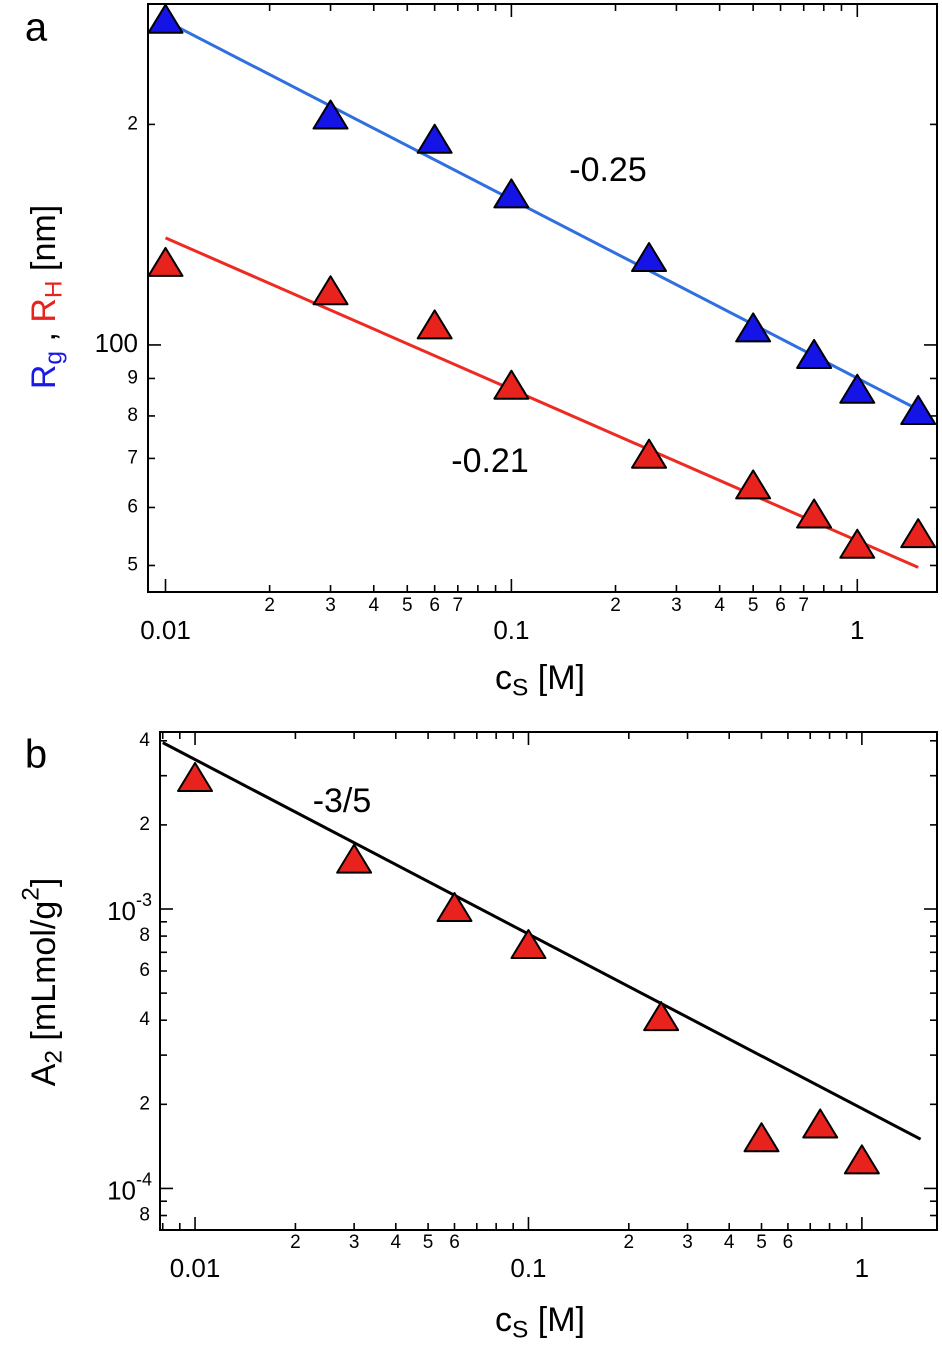 The height and width of the screenshot is (1352, 942). I want to click on label-part: A, so click(44, 1074).